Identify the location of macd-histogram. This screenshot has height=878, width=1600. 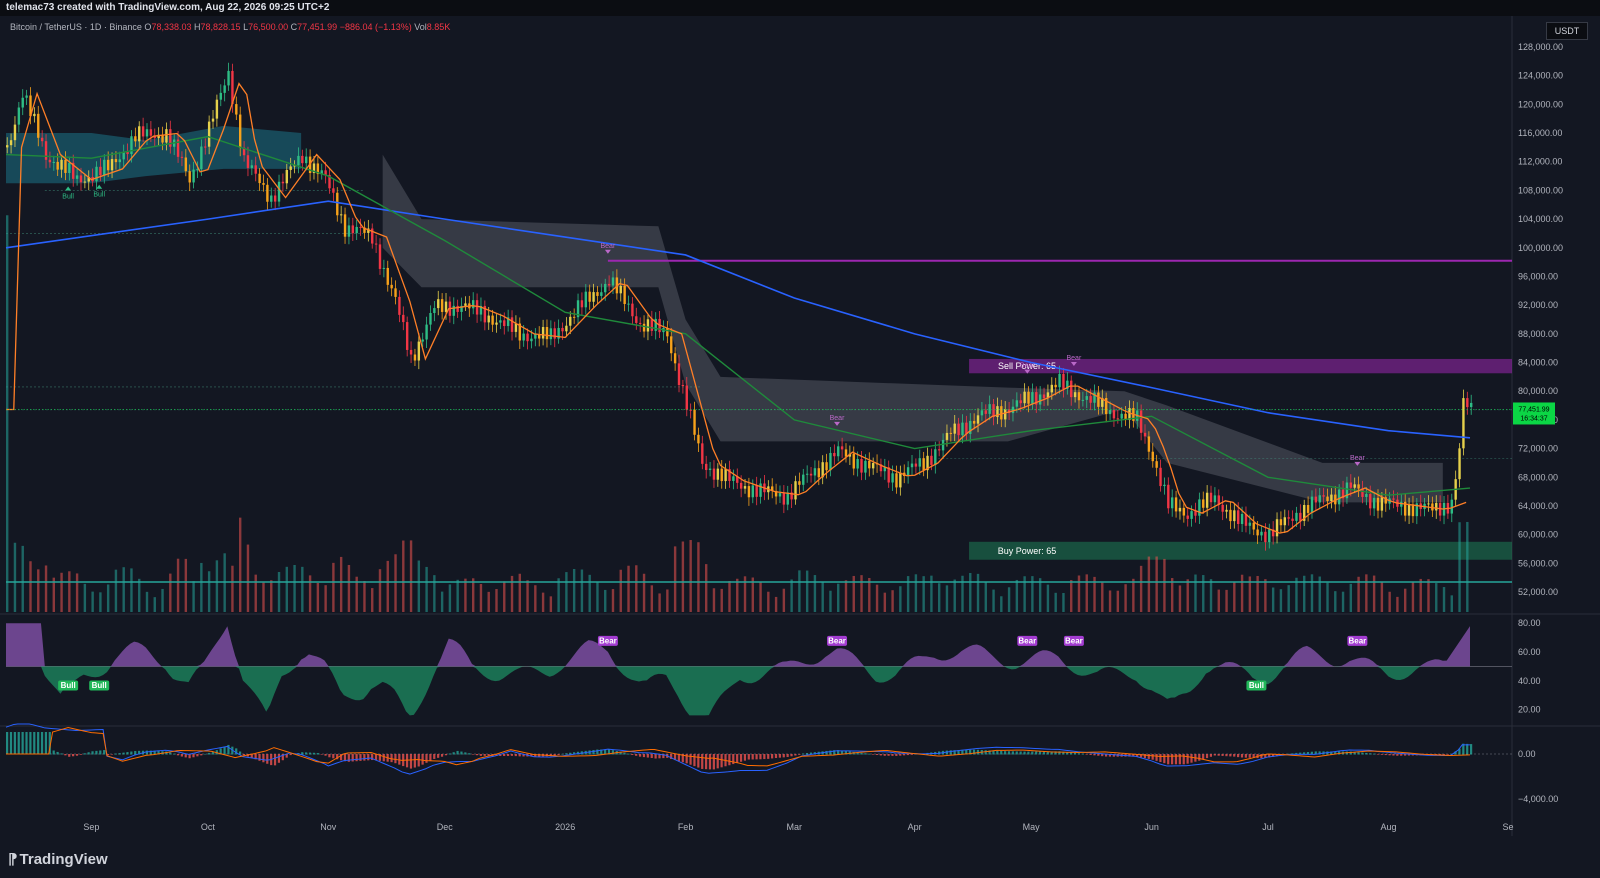
(739, 751).